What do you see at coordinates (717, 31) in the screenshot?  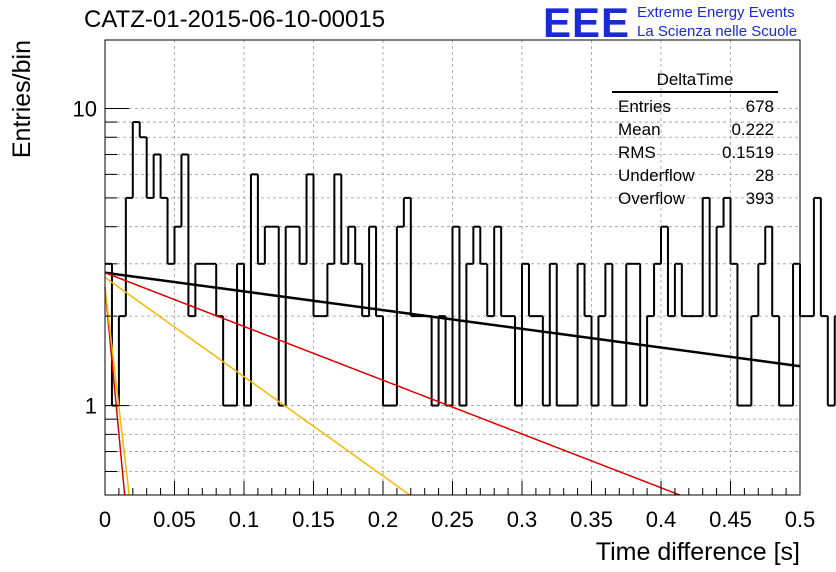 I see `brand-line-2: La Scienza nelle Scuole` at bounding box center [717, 31].